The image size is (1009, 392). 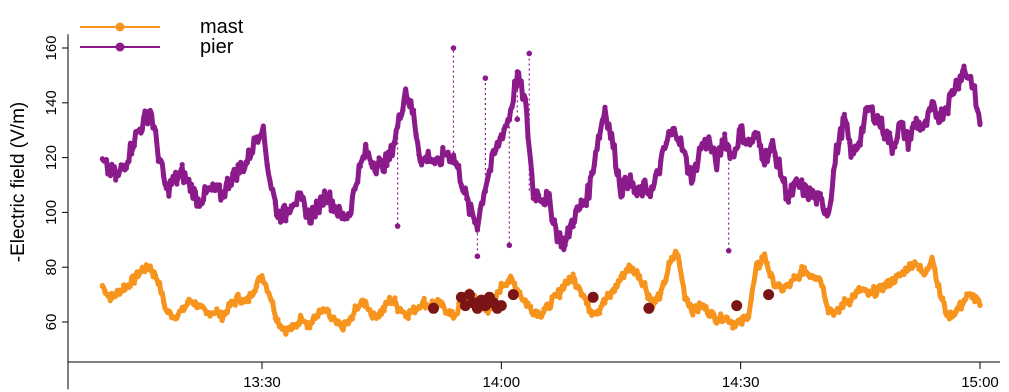 What do you see at coordinates (51, 47) in the screenshot?
I see `y-tick-label: 160` at bounding box center [51, 47].